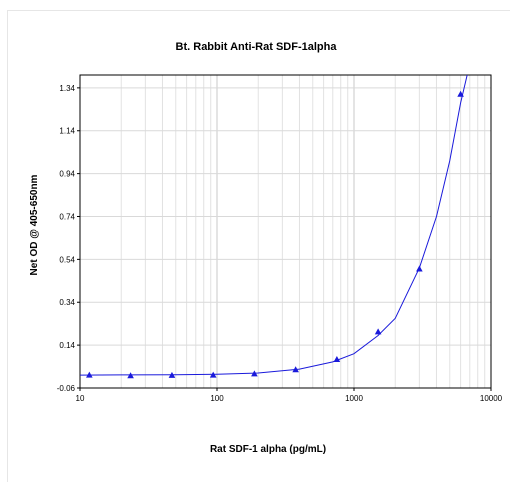  What do you see at coordinates (67, 345) in the screenshot?
I see `y-tick-label: 0.14` at bounding box center [67, 345].